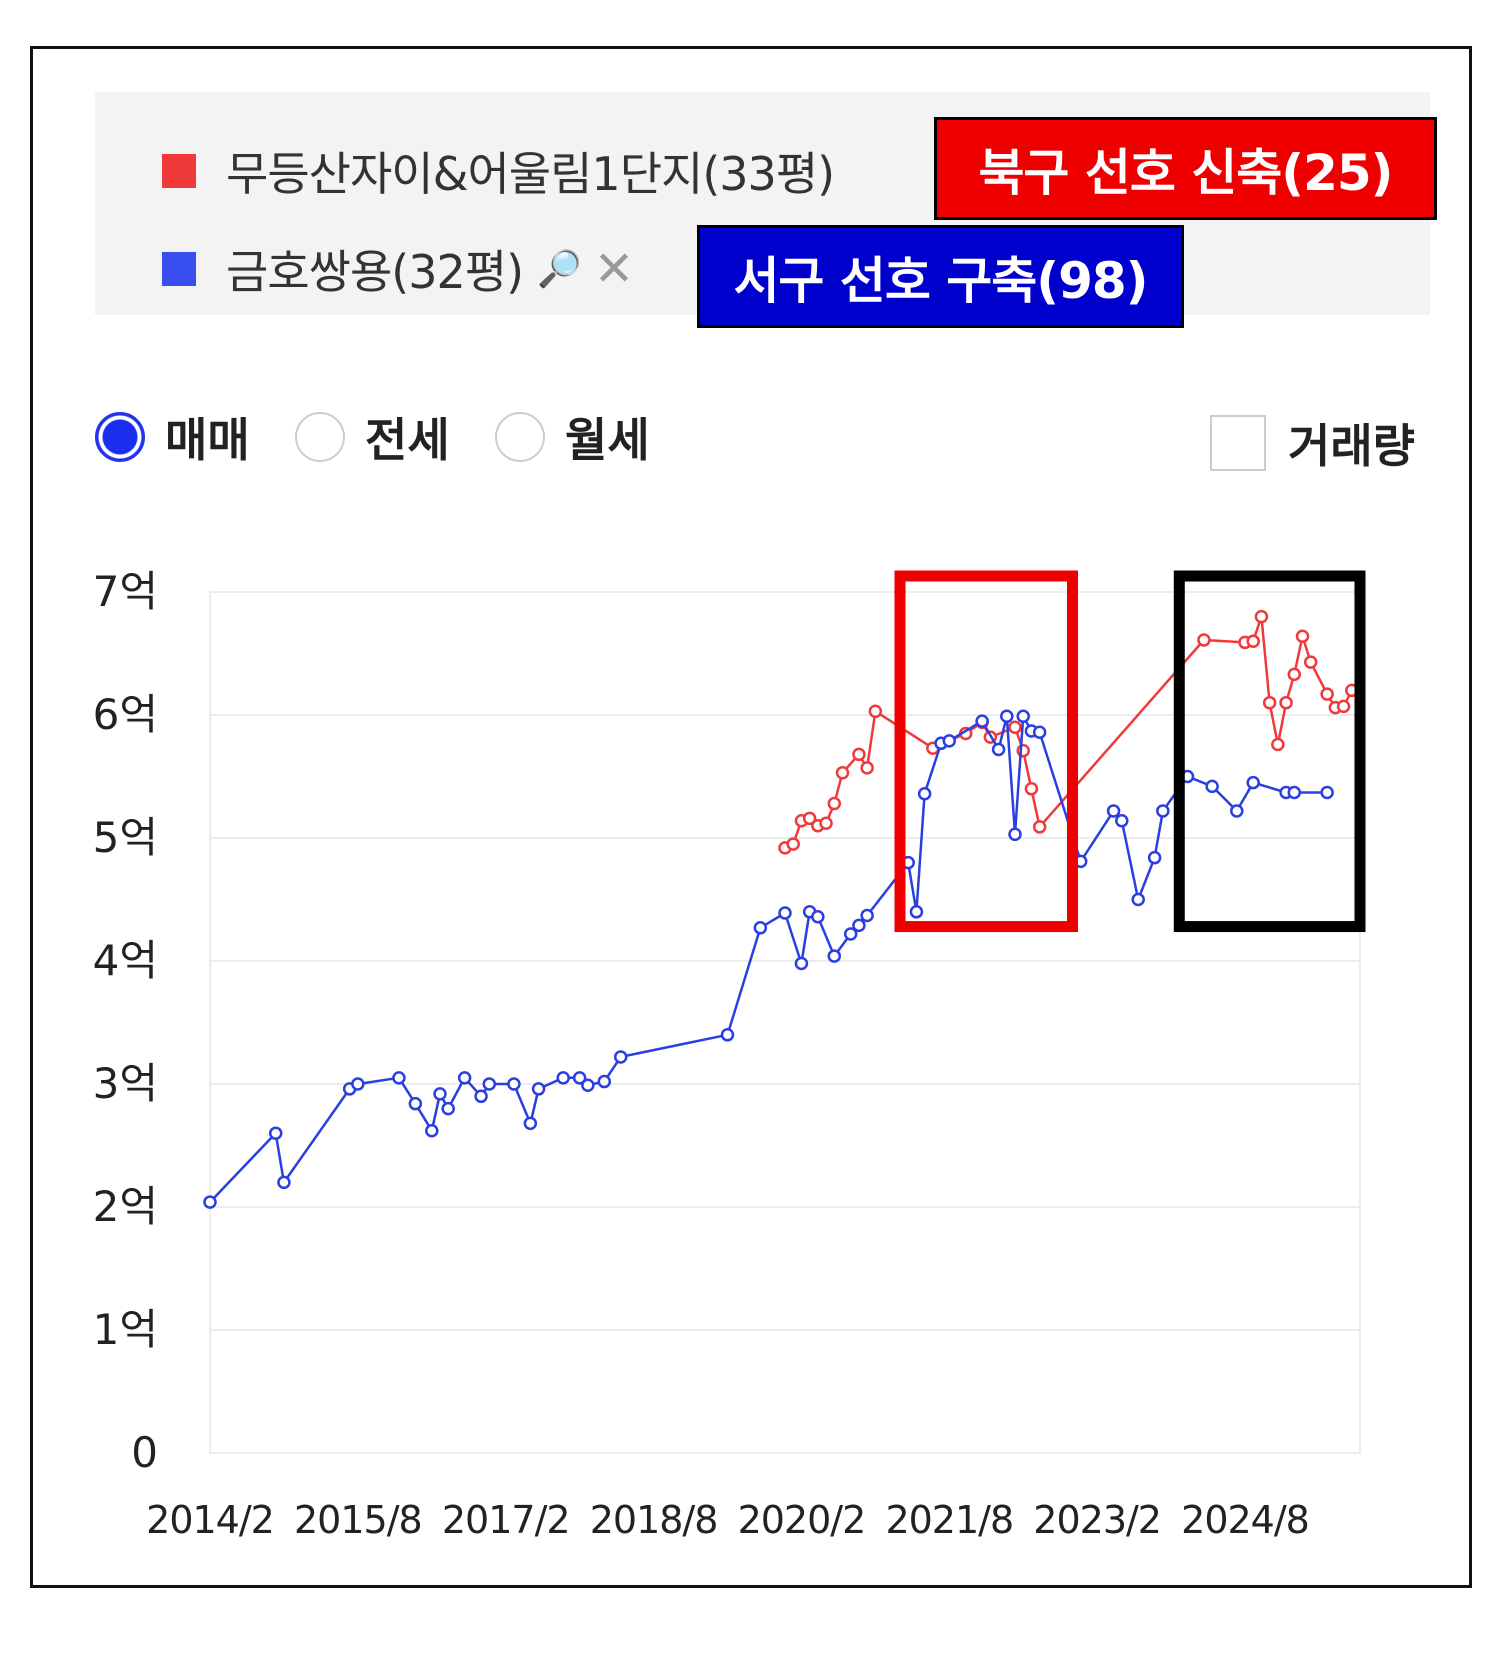 The width and height of the screenshot is (1511, 1658). I want to click on x-tick-label: 2017/2, so click(506, 1520).